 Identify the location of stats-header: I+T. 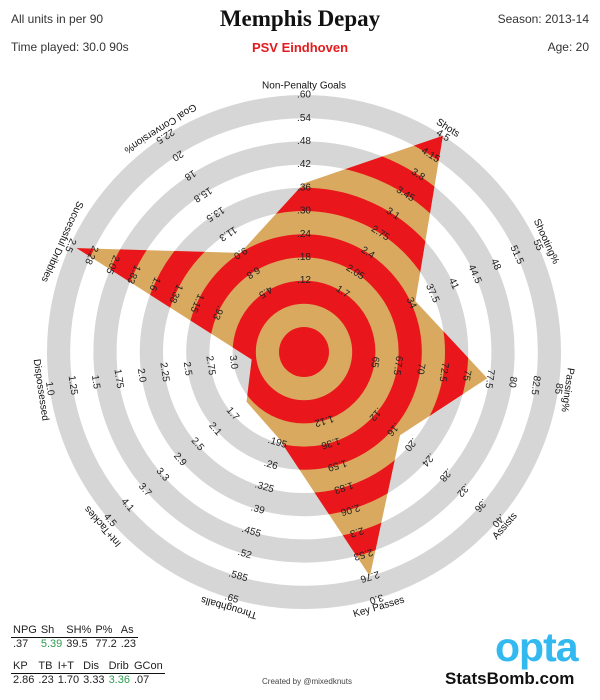
(68, 667).